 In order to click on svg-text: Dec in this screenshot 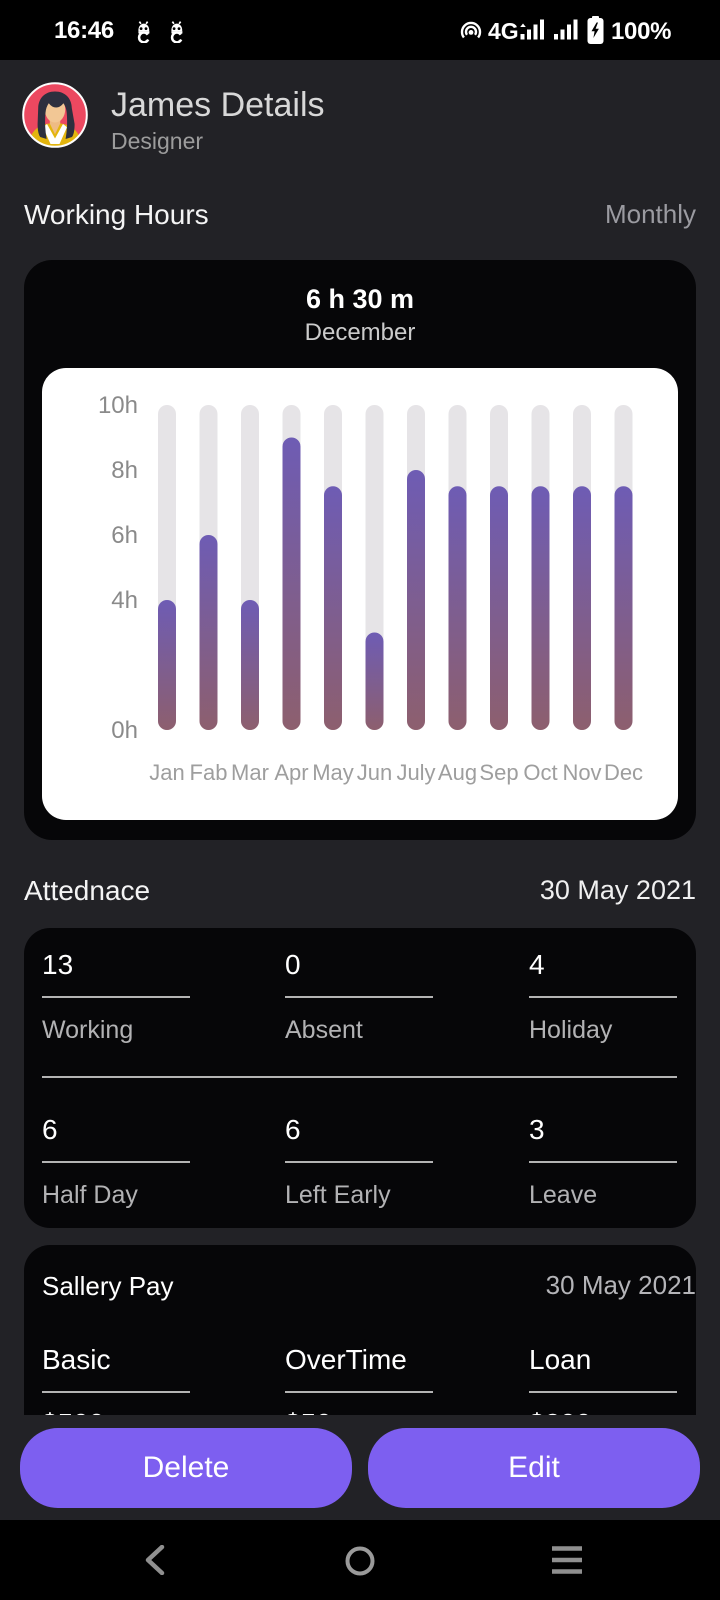, I will do `click(623, 772)`.